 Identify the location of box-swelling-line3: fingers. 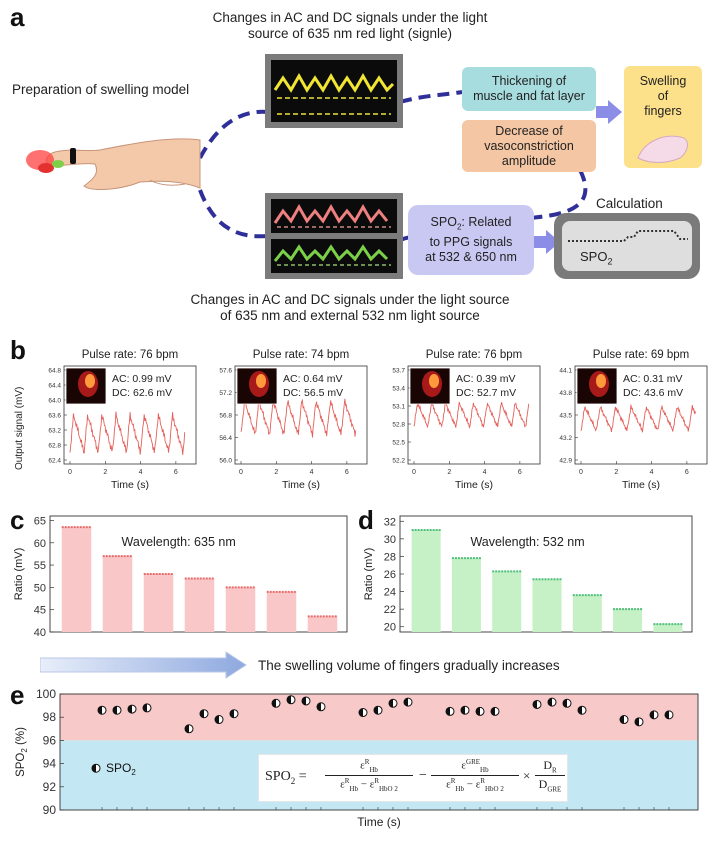
(663, 111).